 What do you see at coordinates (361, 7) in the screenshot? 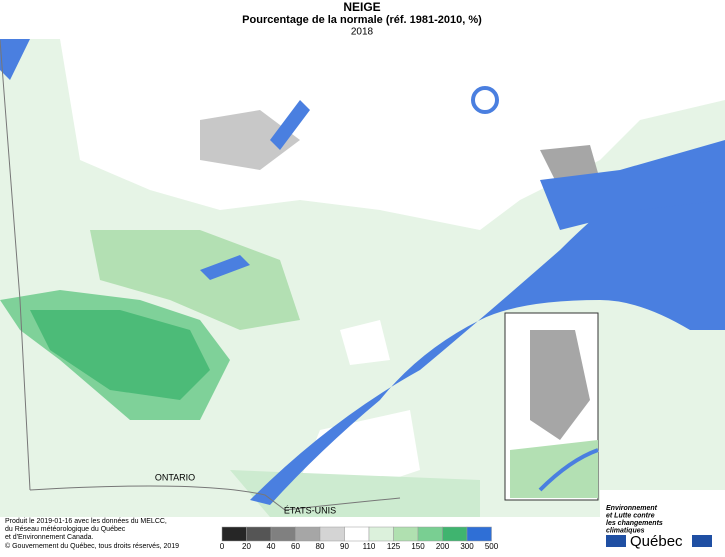
I see `title: NEIGE` at bounding box center [361, 7].